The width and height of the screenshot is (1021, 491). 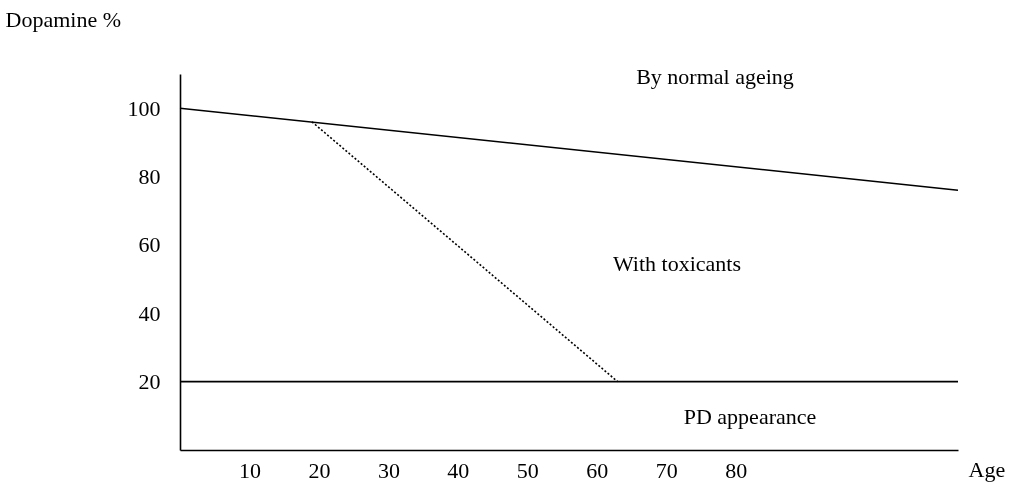 I want to click on x-tick-label: 70, so click(x=666, y=470).